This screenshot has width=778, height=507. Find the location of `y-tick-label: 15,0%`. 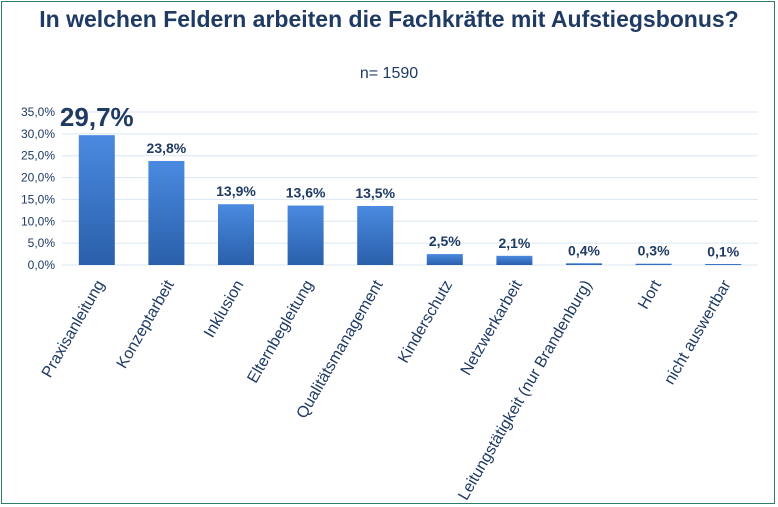

y-tick-label: 15,0% is located at coordinates (38, 199).